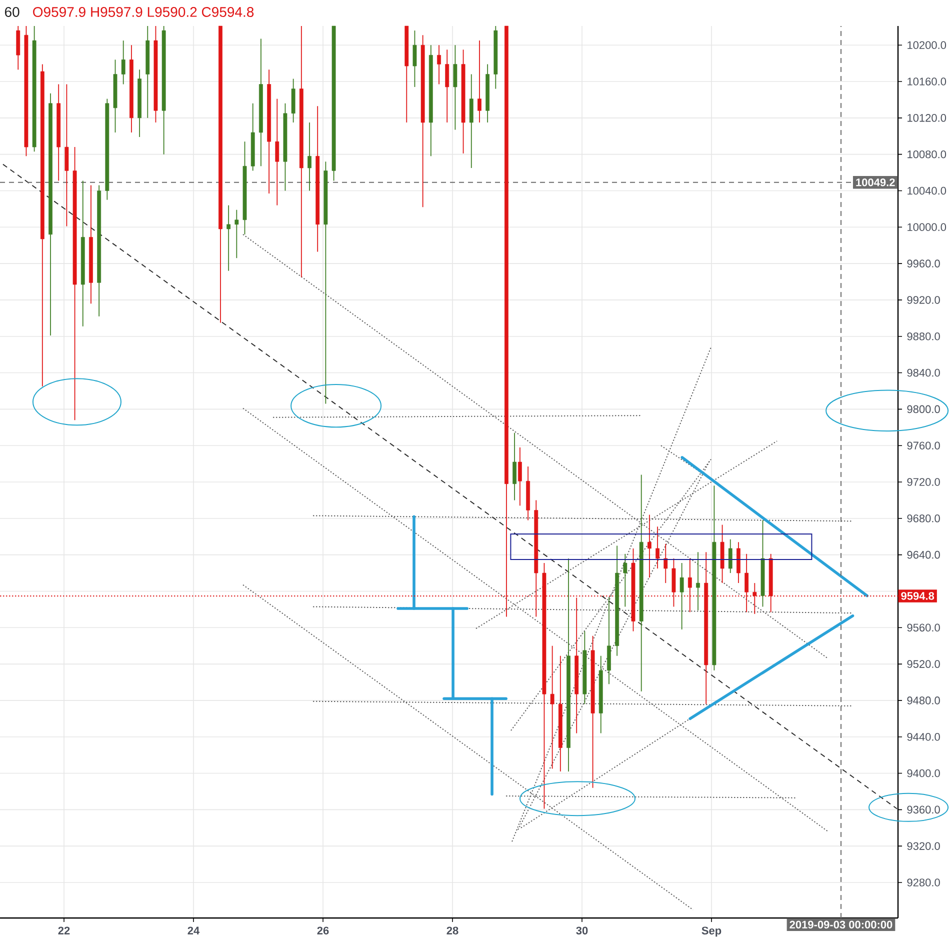 The height and width of the screenshot is (941, 949). What do you see at coordinates (927, 82) in the screenshot?
I see `y-tick-label: 10160.0` at bounding box center [927, 82].